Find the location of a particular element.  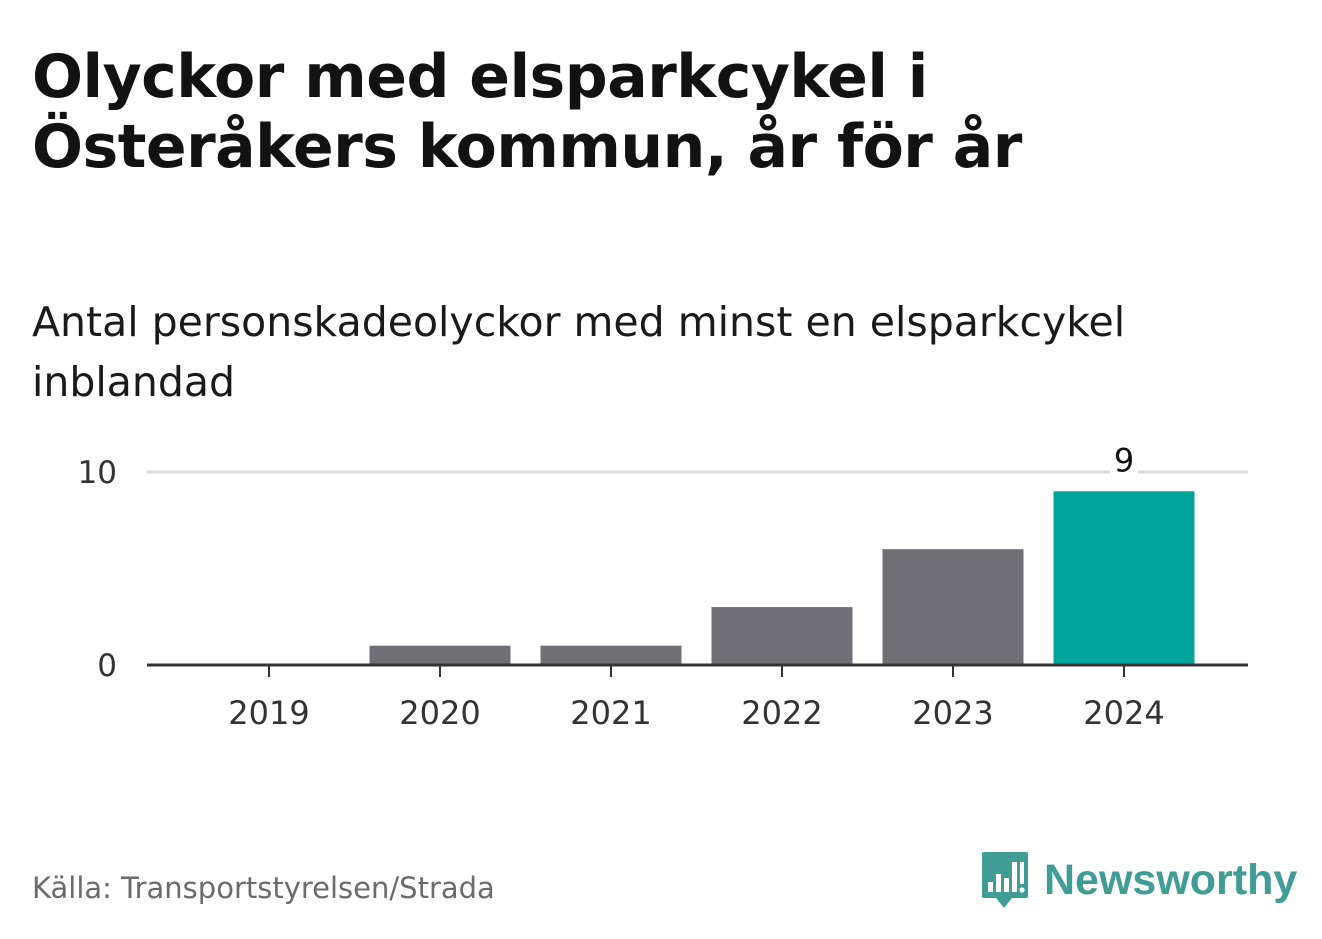

x-tick-label: 2020 is located at coordinates (439, 713).